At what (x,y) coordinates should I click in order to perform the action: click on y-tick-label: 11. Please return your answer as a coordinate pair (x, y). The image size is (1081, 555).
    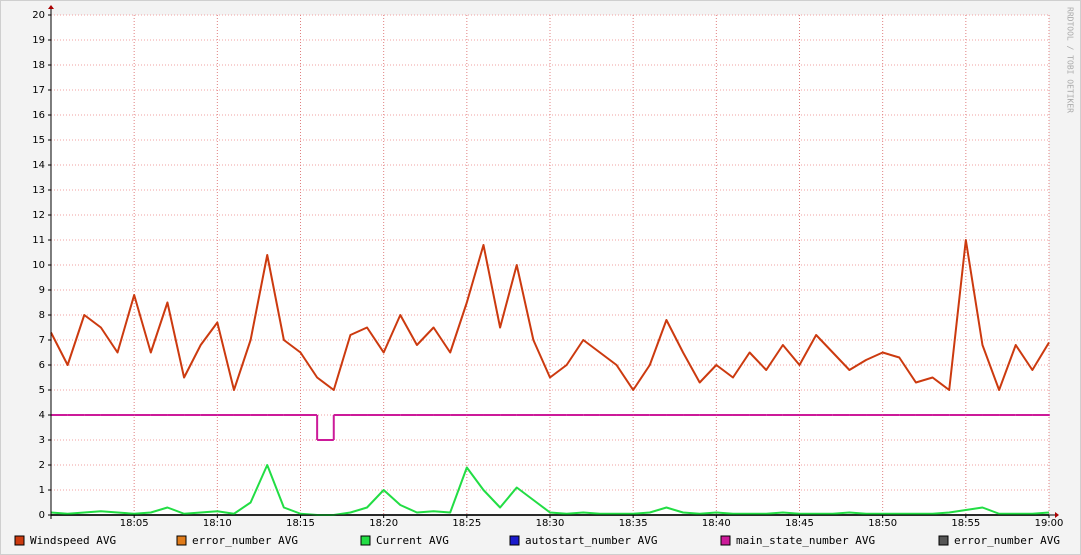
    Looking at the image, I should click on (38, 240).